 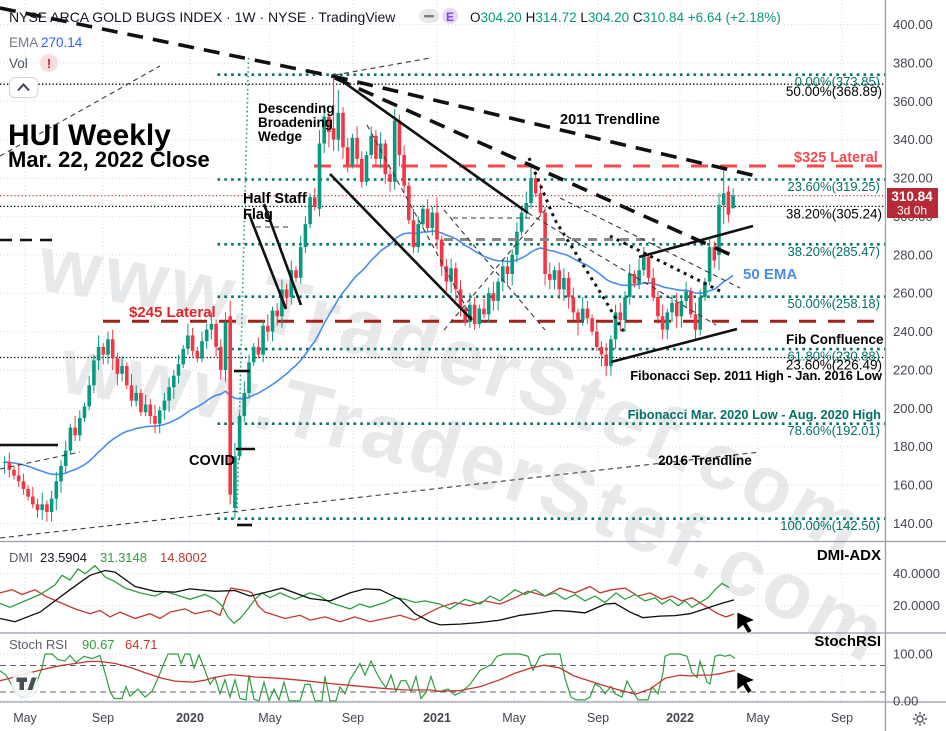 I want to click on svg-text: E, so click(x=450, y=17).